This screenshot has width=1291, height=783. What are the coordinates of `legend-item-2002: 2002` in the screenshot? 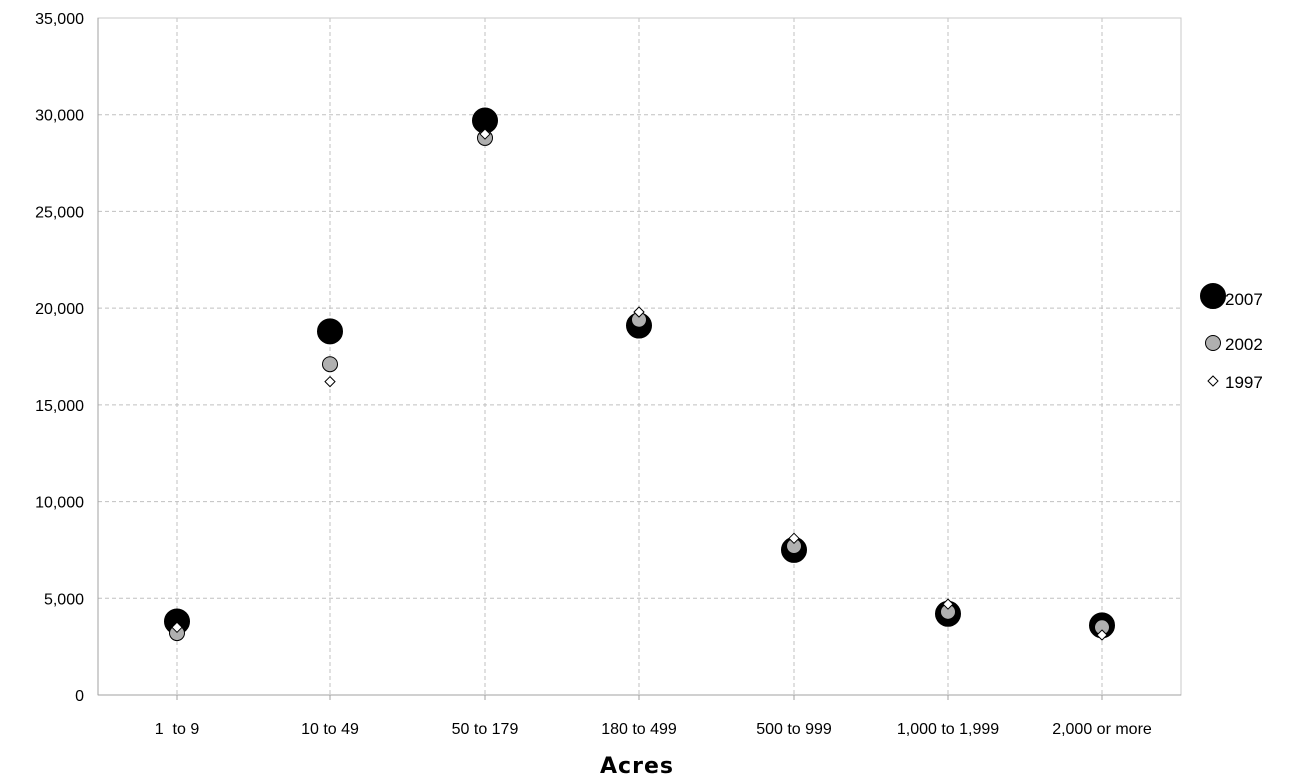 It's located at (1234, 344).